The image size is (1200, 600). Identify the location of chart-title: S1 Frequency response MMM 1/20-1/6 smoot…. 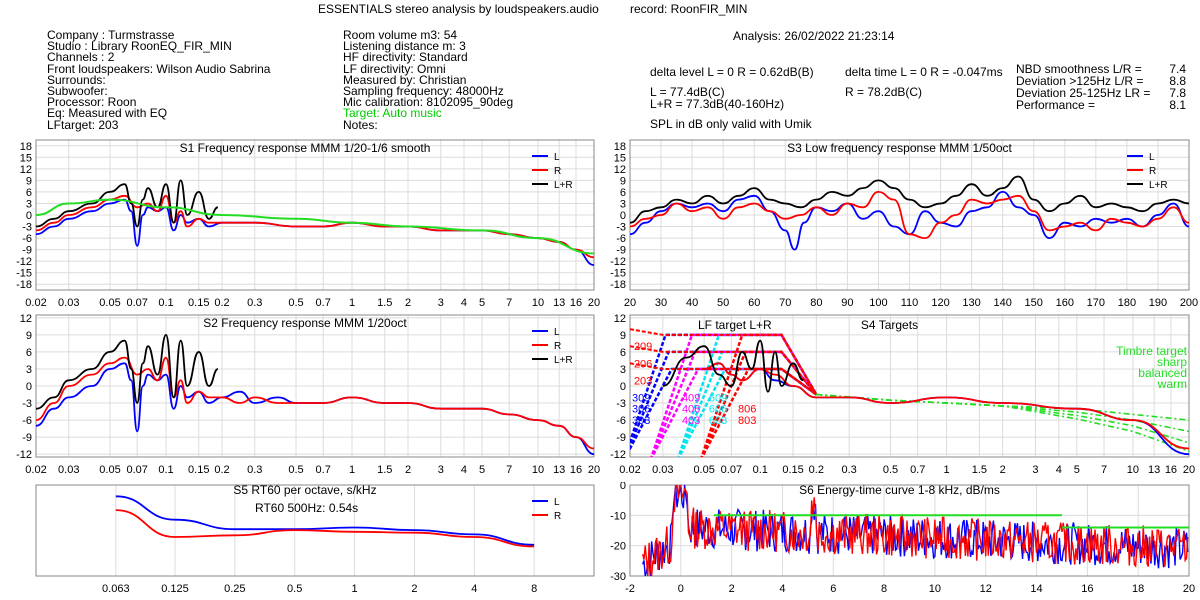
(305, 148).